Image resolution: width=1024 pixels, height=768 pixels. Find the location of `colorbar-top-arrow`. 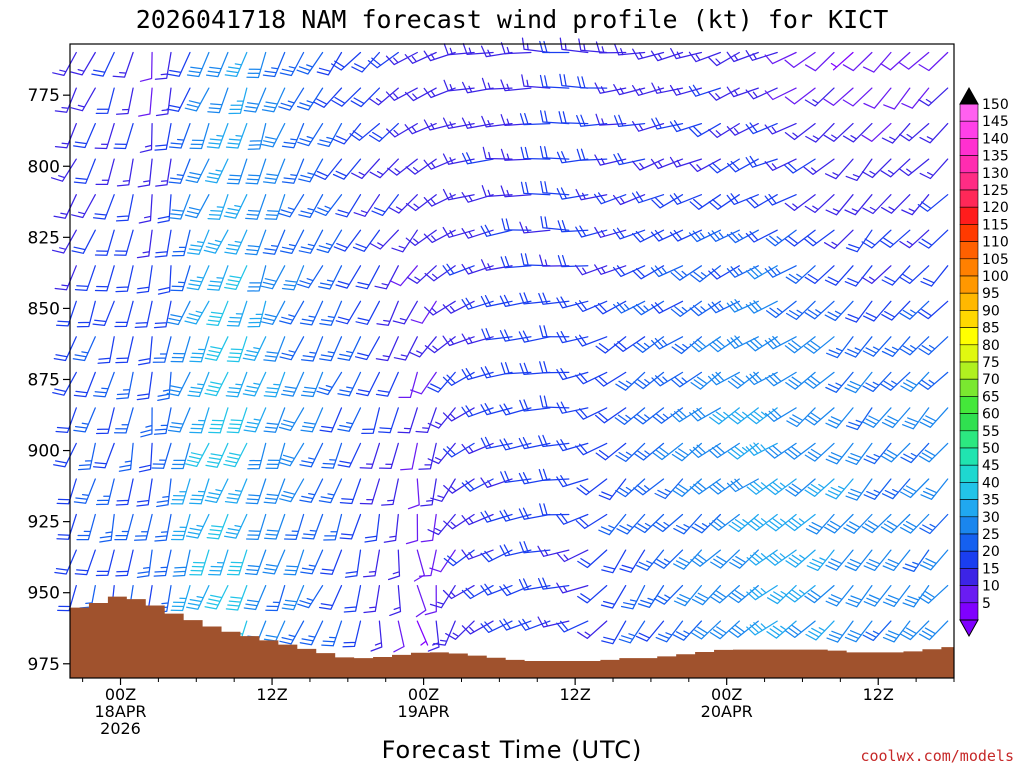

colorbar-top-arrow is located at coordinates (969, 95).